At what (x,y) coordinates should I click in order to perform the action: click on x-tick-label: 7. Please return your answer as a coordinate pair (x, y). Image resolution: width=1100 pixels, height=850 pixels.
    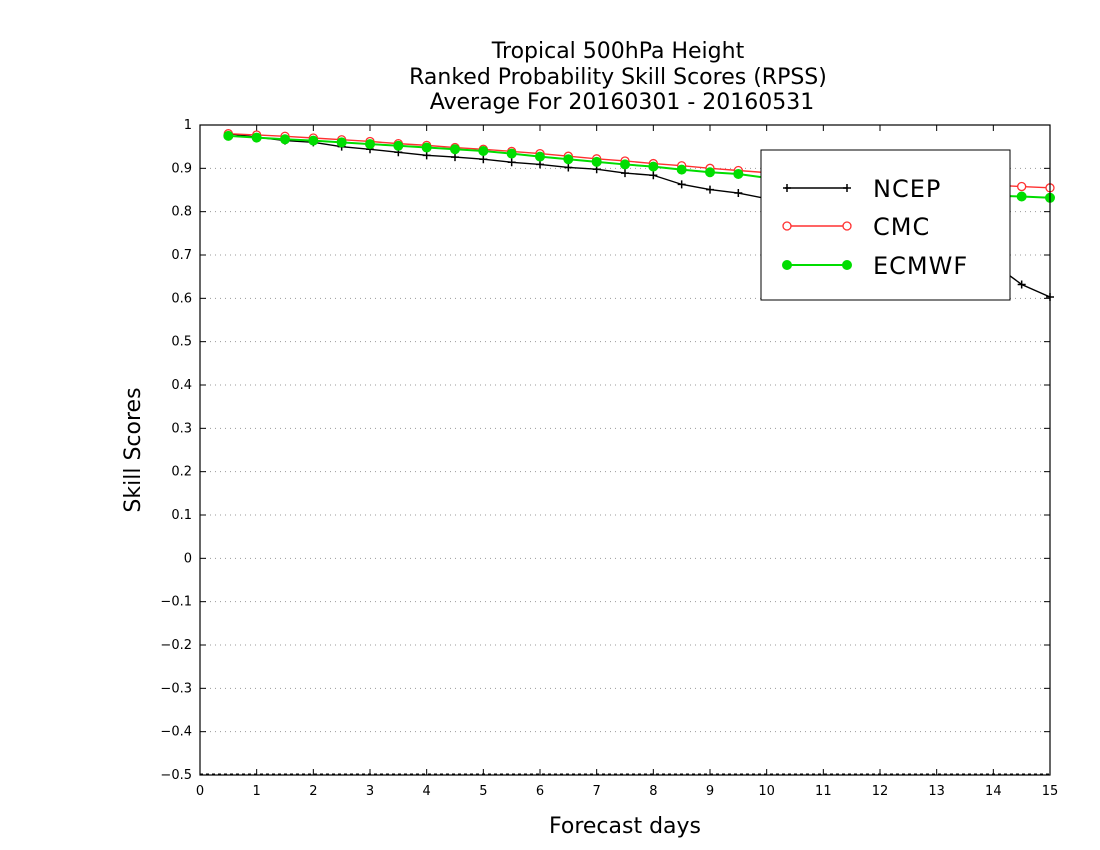
    Looking at the image, I should click on (597, 791).